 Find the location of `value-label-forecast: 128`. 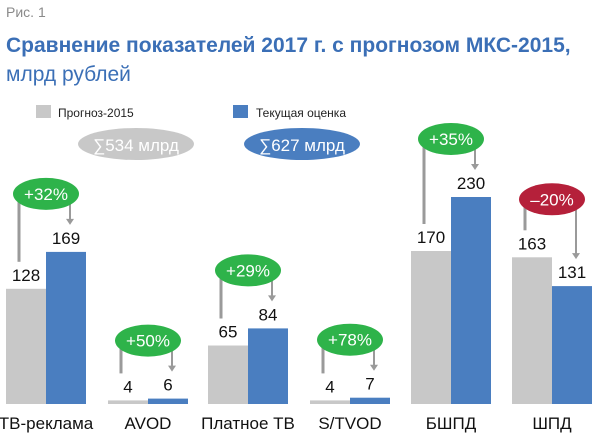

value-label-forecast: 128 is located at coordinates (26, 275).